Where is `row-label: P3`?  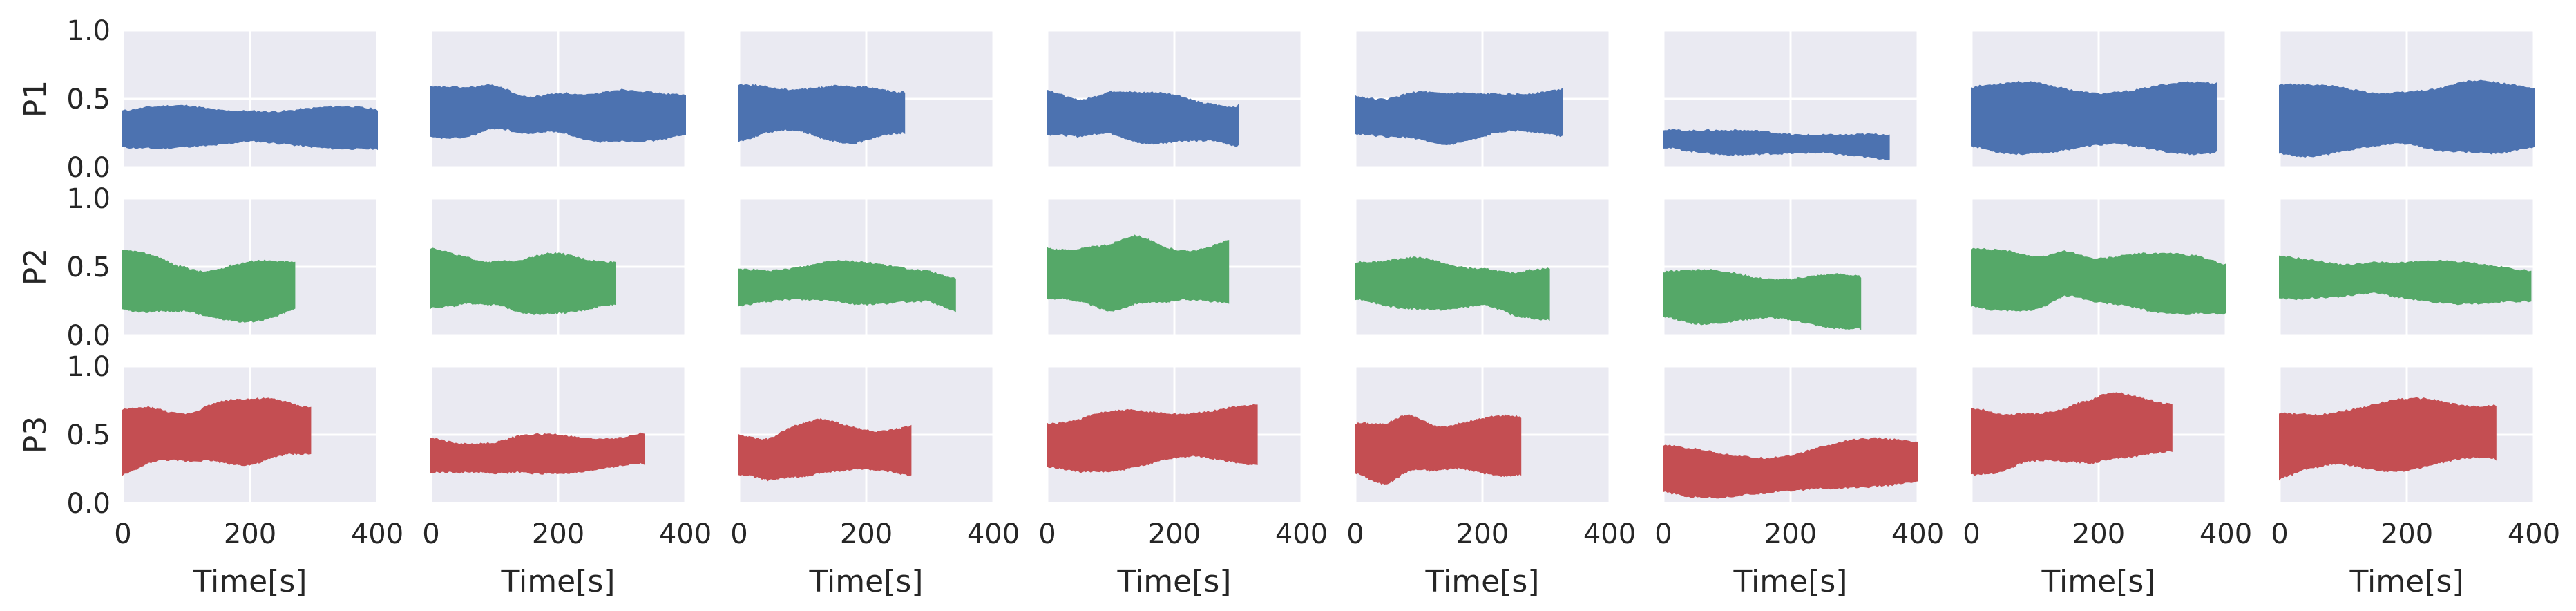 row-label: P3 is located at coordinates (35, 435).